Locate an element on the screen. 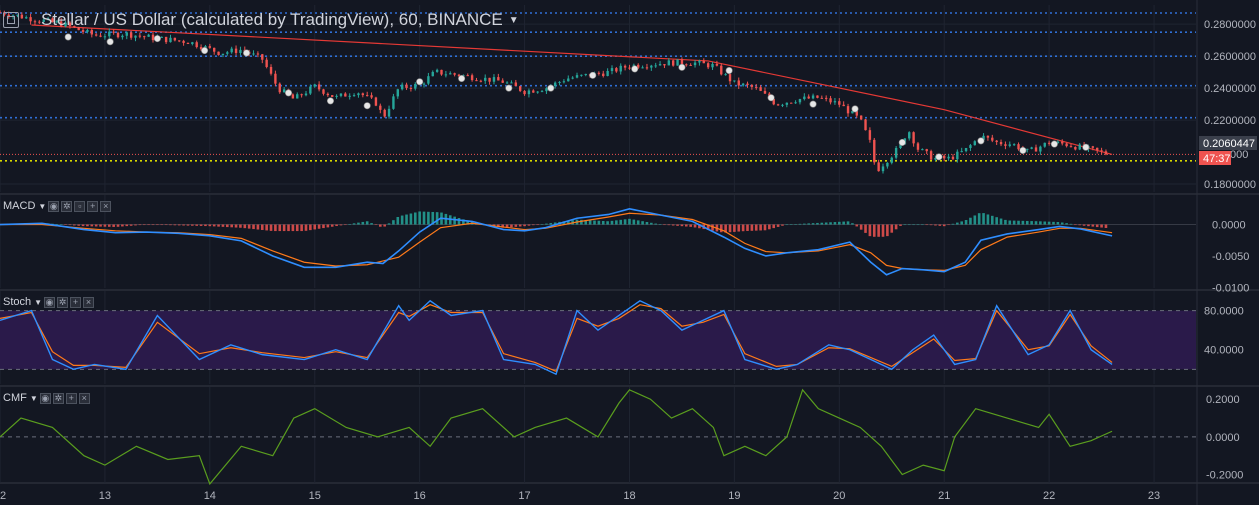 The image size is (1259, 505). cmf-axis-label: 0.0000 is located at coordinates (1223, 438).